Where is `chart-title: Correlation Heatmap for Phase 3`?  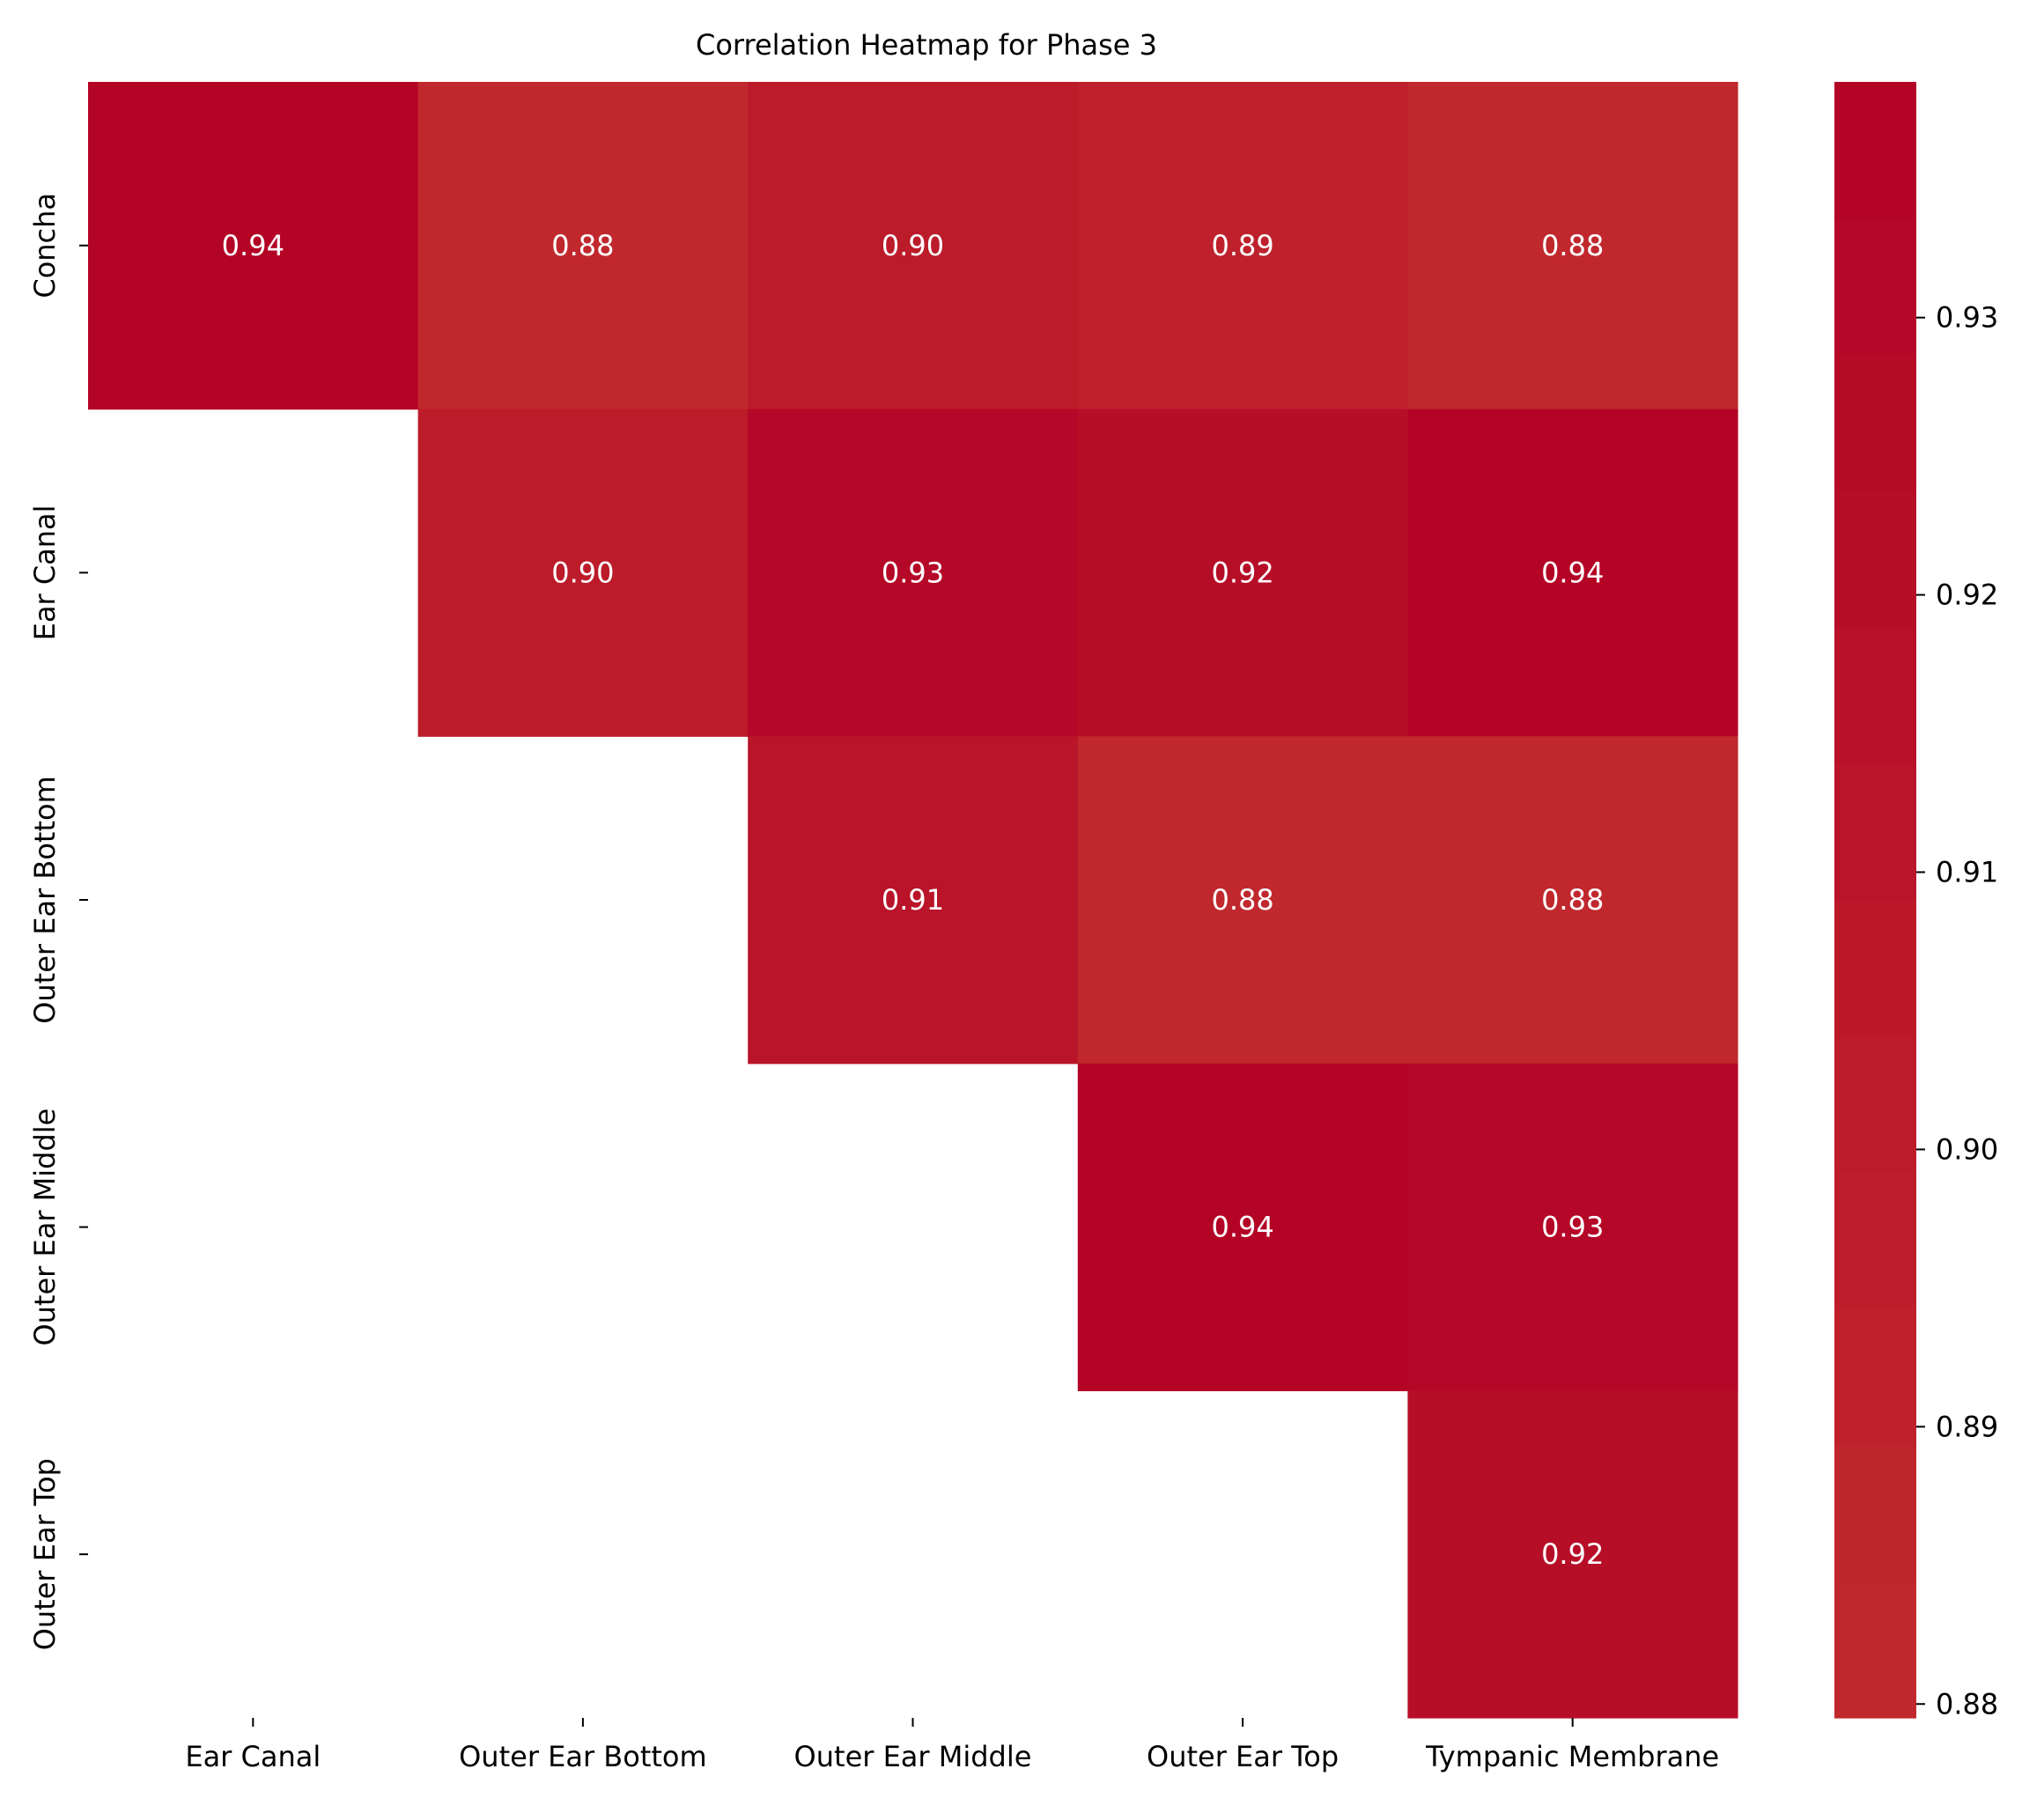 chart-title: Correlation Heatmap for Phase 3 is located at coordinates (926, 45).